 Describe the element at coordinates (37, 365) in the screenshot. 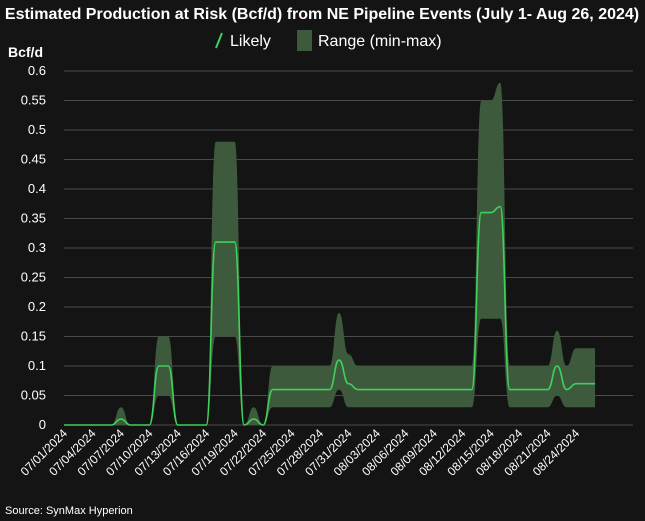

I see `y-tick-label: 0.1` at that location.